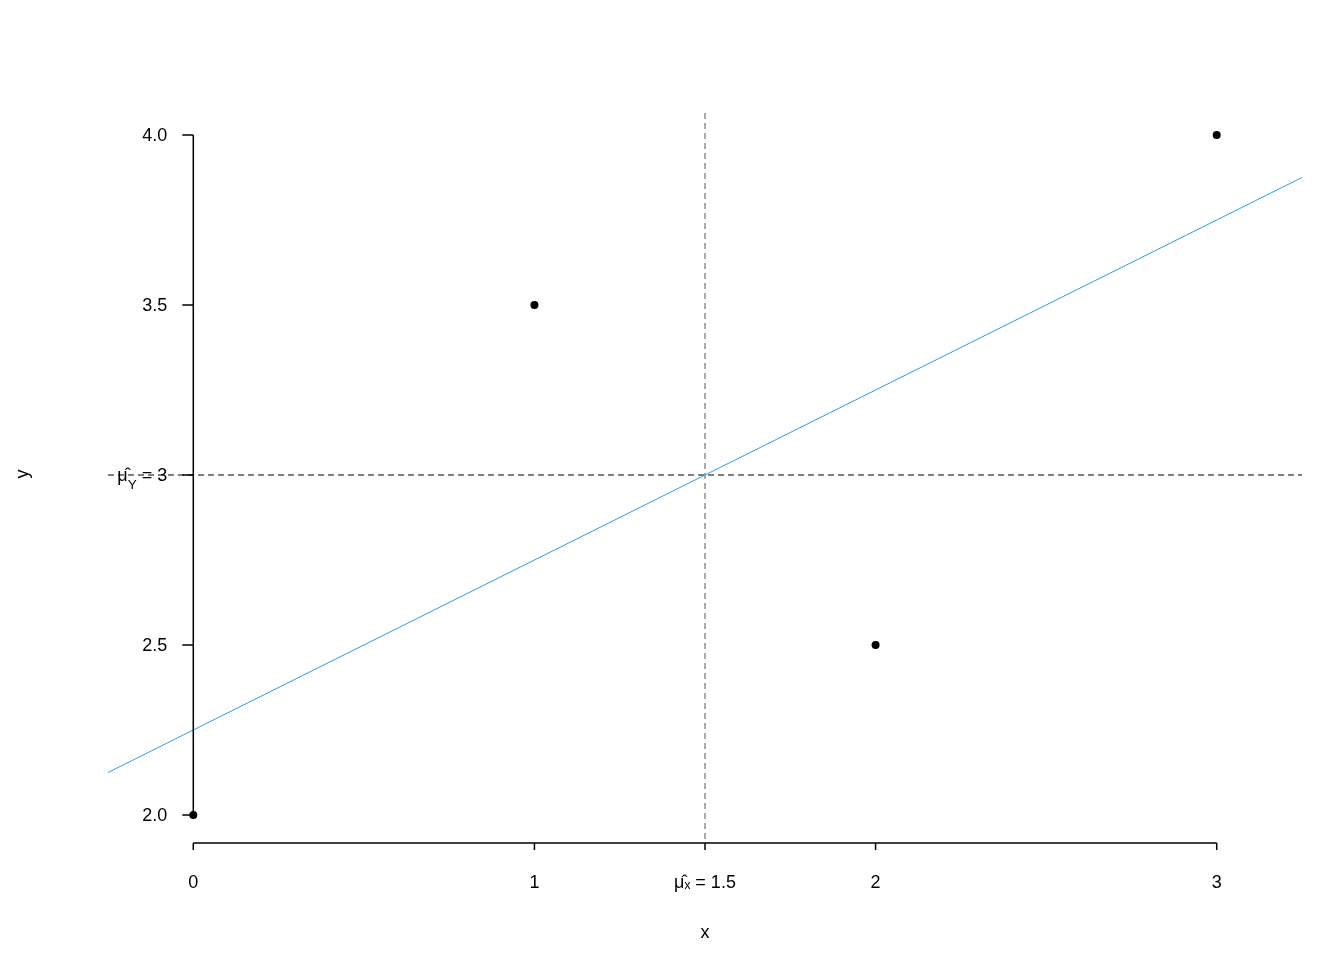 This screenshot has width=1344, height=960. I want to click on y-tick-label: 4.0, so click(155, 135).